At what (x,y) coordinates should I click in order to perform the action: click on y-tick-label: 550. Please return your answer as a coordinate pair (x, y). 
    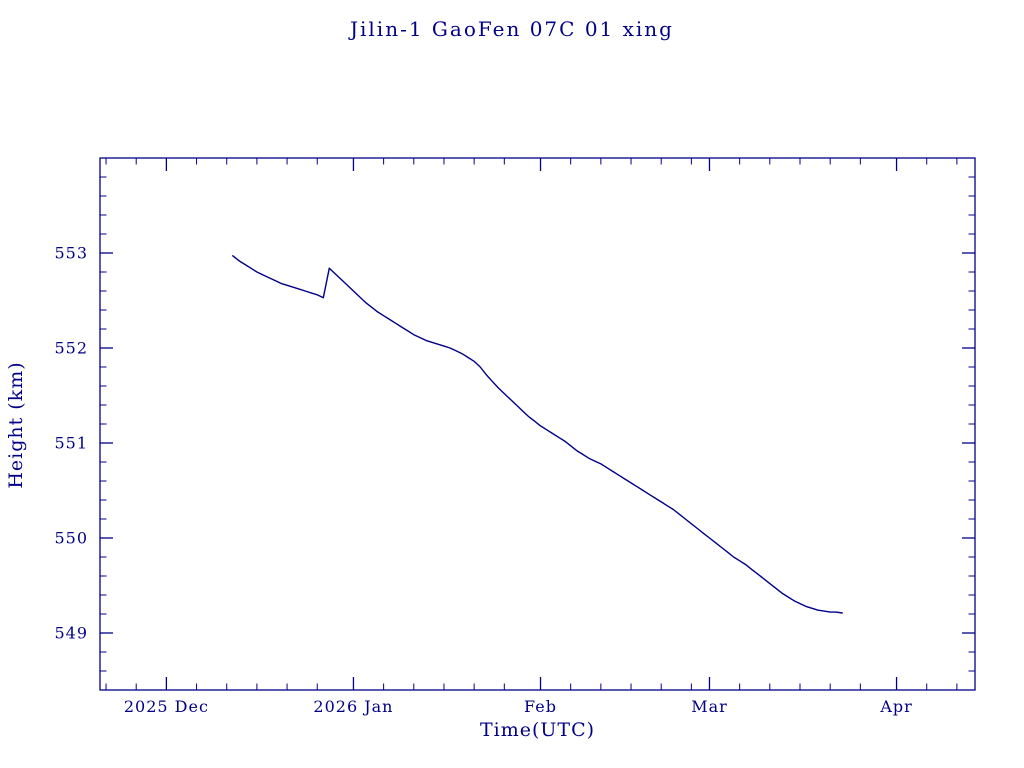
    Looking at the image, I should click on (71, 538).